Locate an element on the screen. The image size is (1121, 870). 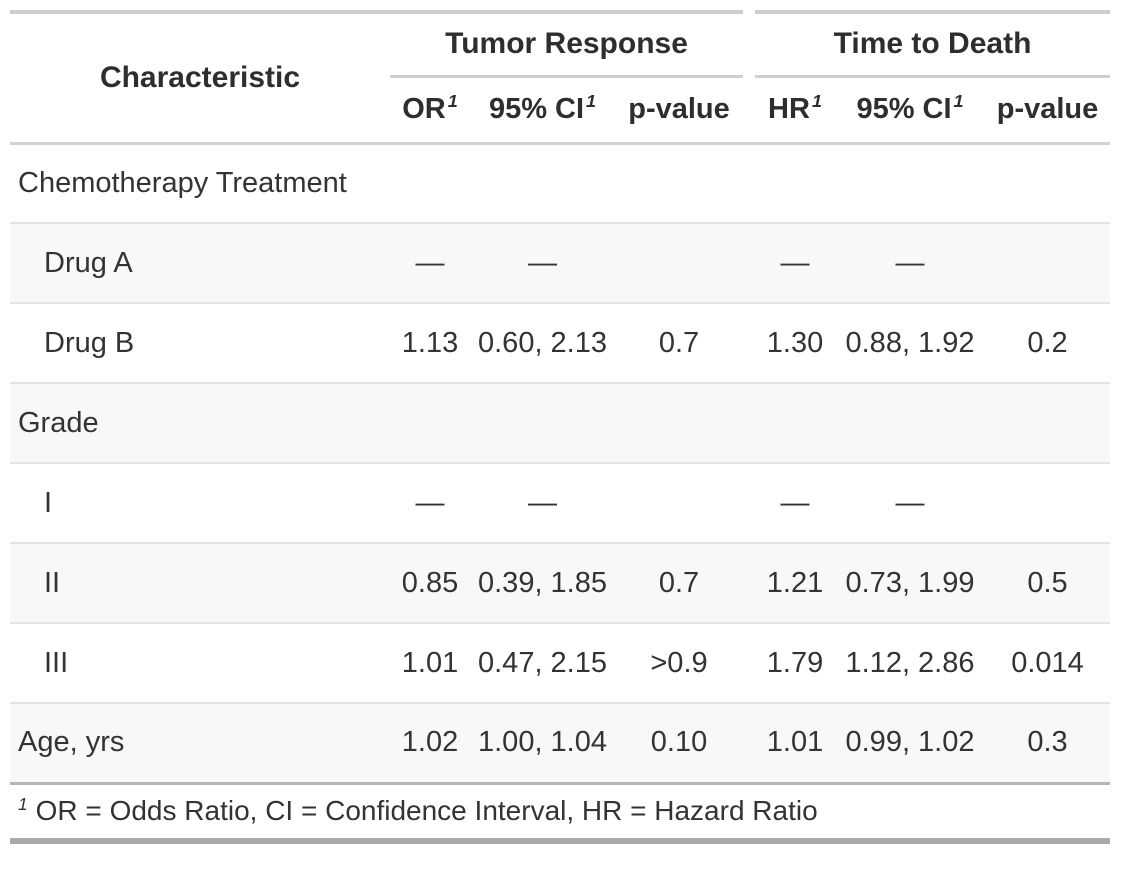
cell-value: >0.9 is located at coordinates (679, 662).